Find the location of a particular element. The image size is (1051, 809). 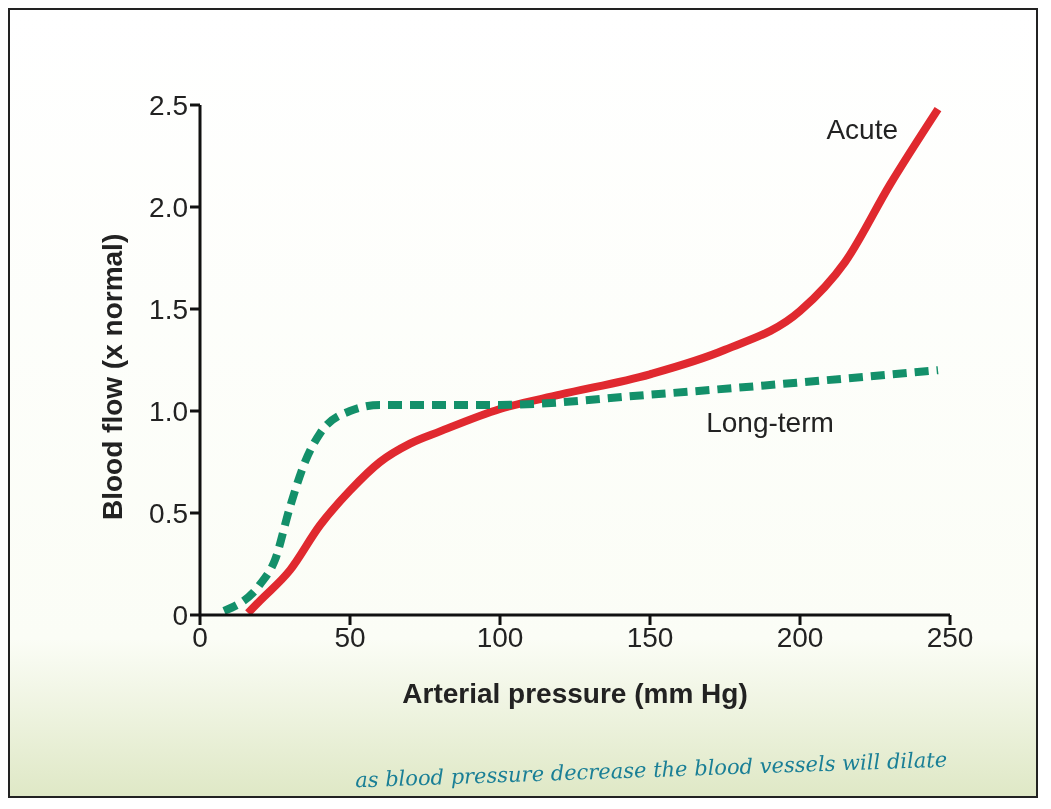

y-tick-label: 1.5 is located at coordinates (168, 309).